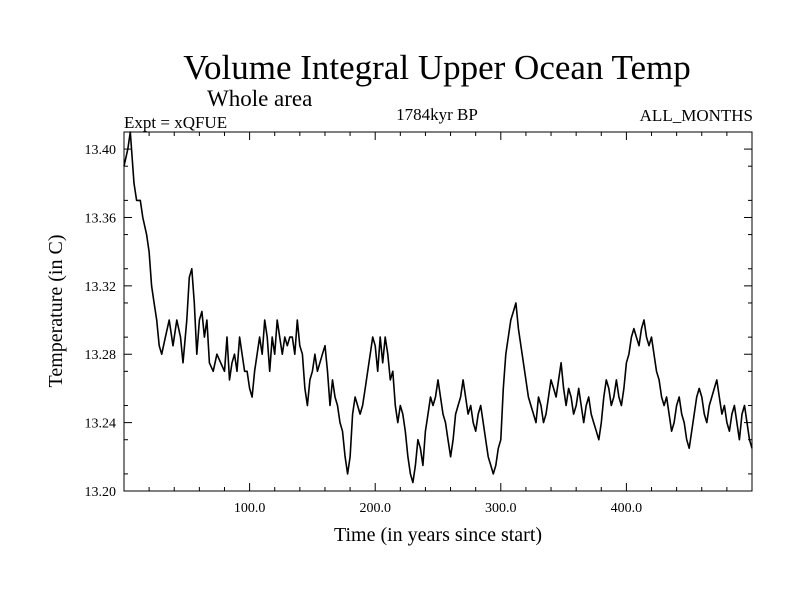  Describe the element at coordinates (56, 311) in the screenshot. I see `y-axis-label: Temperature (in C)` at that location.